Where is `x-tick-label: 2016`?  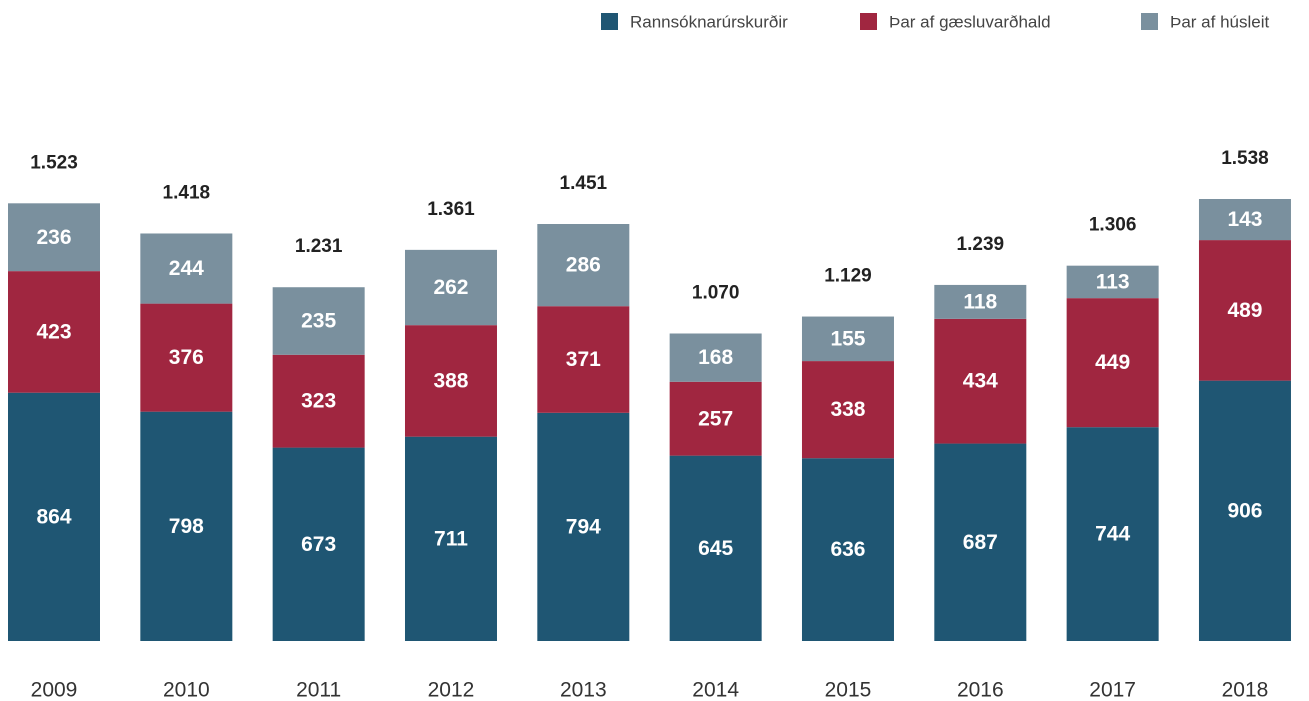 x-tick-label: 2016 is located at coordinates (980, 690).